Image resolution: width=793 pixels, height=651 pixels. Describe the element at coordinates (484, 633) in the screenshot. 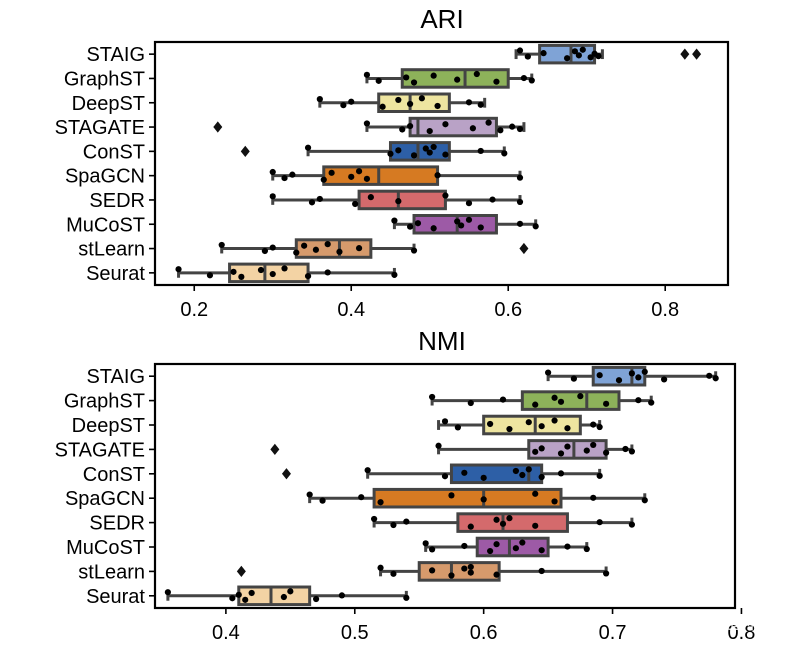

I see `nmi-x-tick-label: 0.6` at that location.